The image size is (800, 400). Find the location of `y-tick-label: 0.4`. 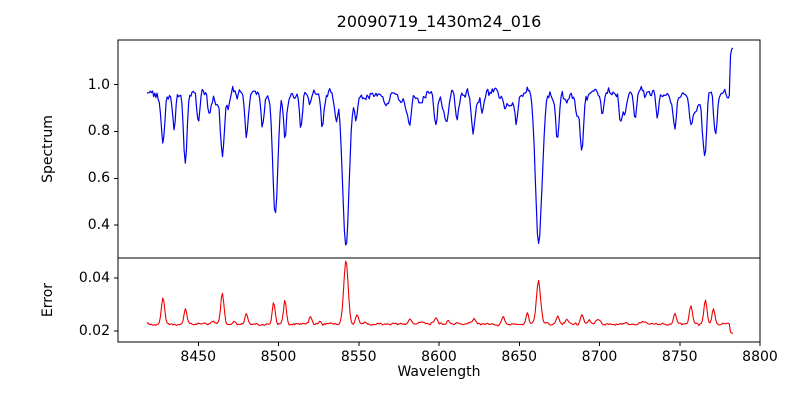

y-tick-label: 0.4 is located at coordinates (98, 225).